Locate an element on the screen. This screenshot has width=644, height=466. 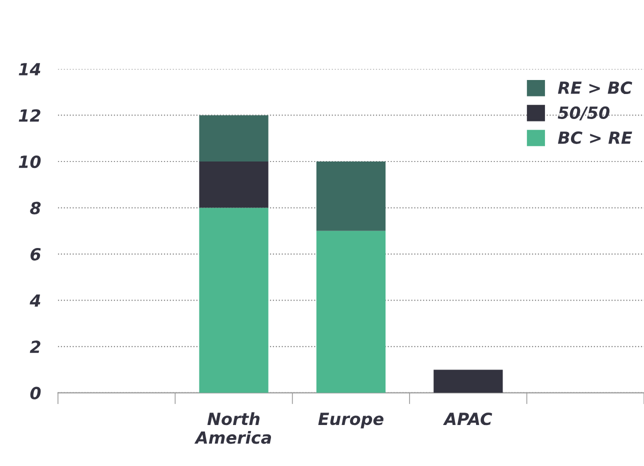
legend-label: 50/50 is located at coordinates (584, 113).